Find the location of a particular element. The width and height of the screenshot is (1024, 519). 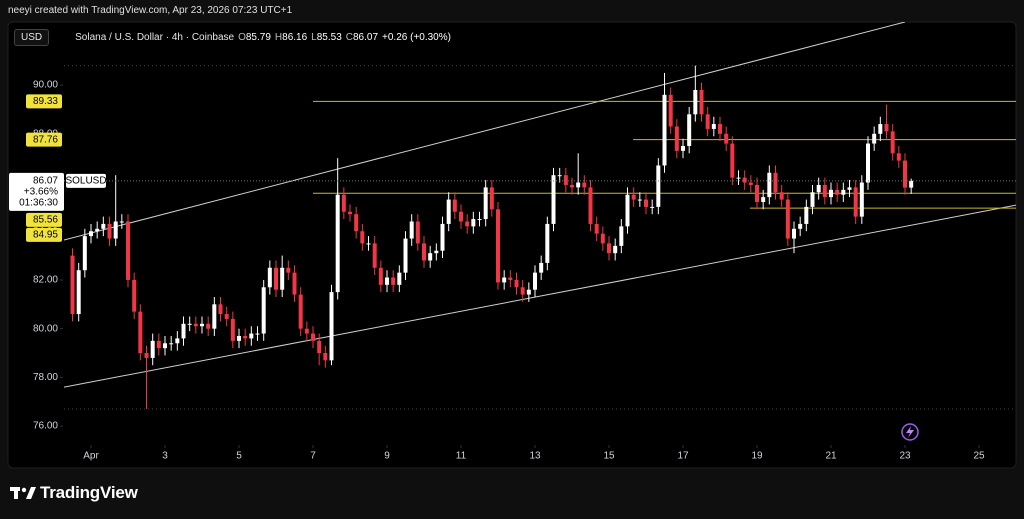

level-label: 85.56 is located at coordinates (45, 219).